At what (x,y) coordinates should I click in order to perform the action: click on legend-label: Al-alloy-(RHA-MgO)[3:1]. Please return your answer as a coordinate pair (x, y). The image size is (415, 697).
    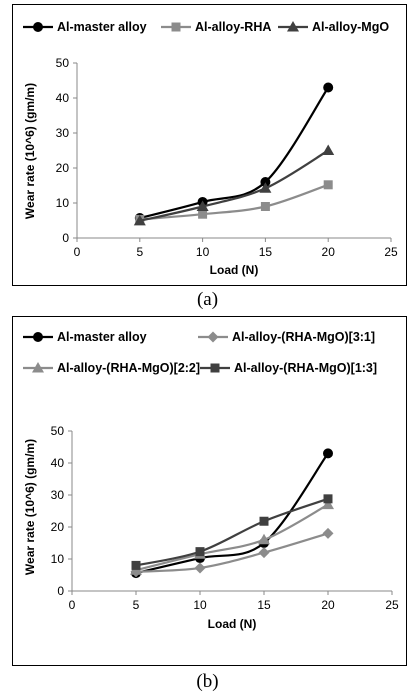
    Looking at the image, I should click on (303, 337).